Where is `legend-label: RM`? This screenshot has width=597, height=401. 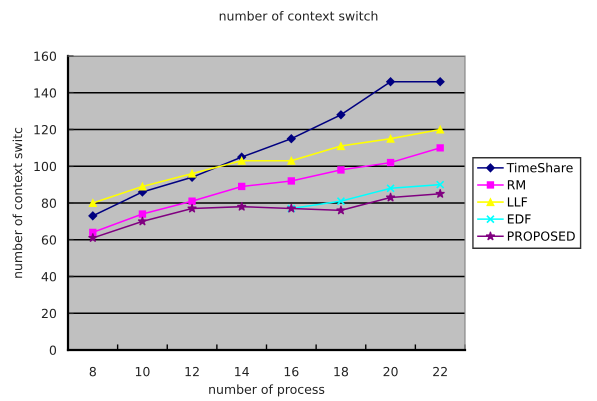 legend-label: RM is located at coordinates (516, 185).